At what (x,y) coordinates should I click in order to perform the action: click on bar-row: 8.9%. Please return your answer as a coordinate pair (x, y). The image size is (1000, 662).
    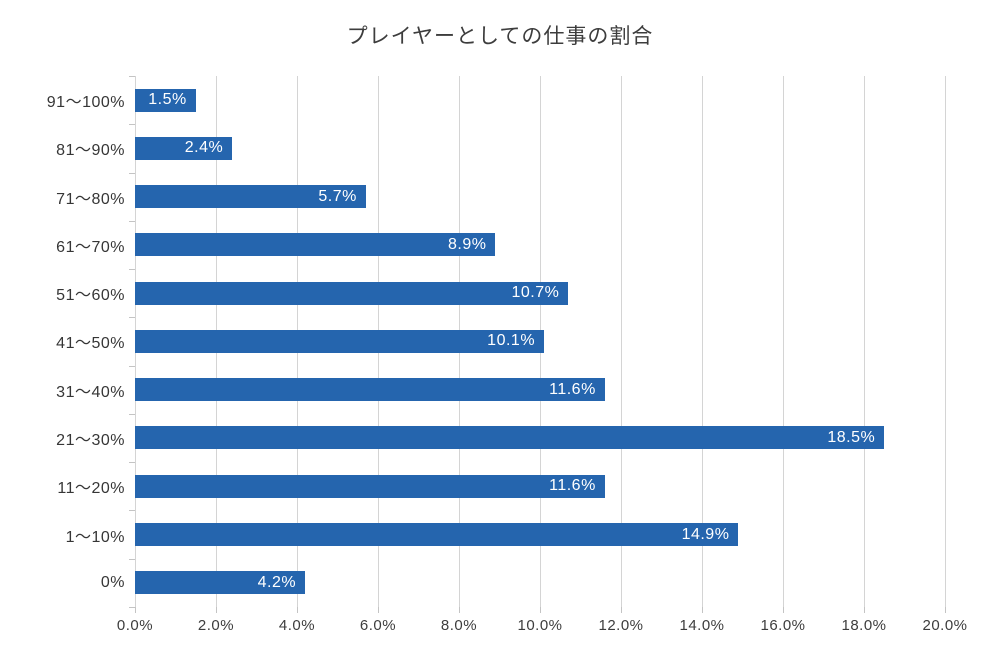
    Looking at the image, I should click on (540, 245).